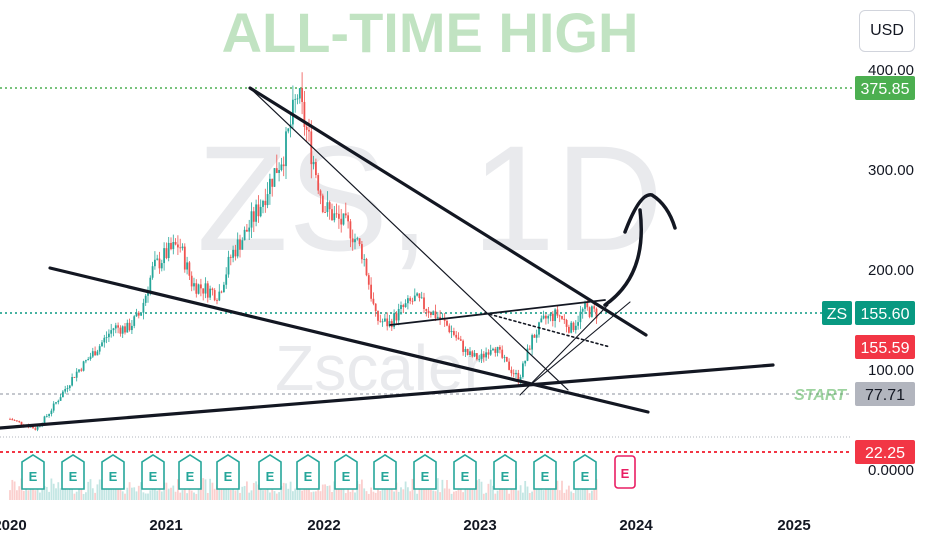  What do you see at coordinates (323, 525) in the screenshot?
I see `x-tick-label: 2022` at bounding box center [323, 525].